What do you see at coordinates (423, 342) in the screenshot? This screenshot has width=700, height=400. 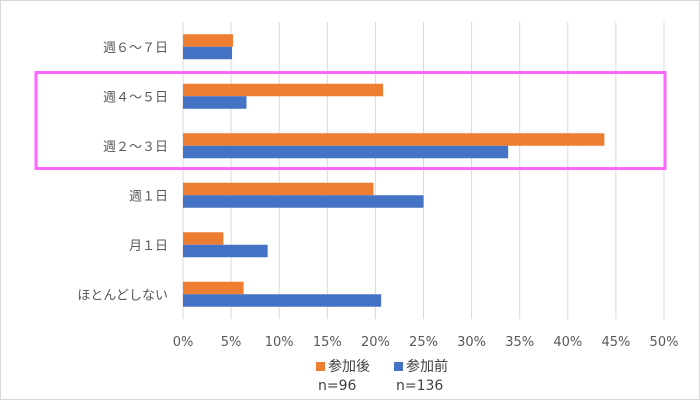 I see `x-tick-label: 25%` at bounding box center [423, 342].